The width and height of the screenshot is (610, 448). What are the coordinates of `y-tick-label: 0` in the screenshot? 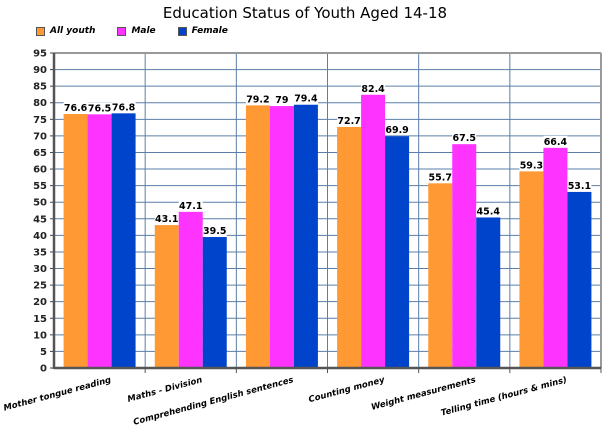 It's located at (43, 369).